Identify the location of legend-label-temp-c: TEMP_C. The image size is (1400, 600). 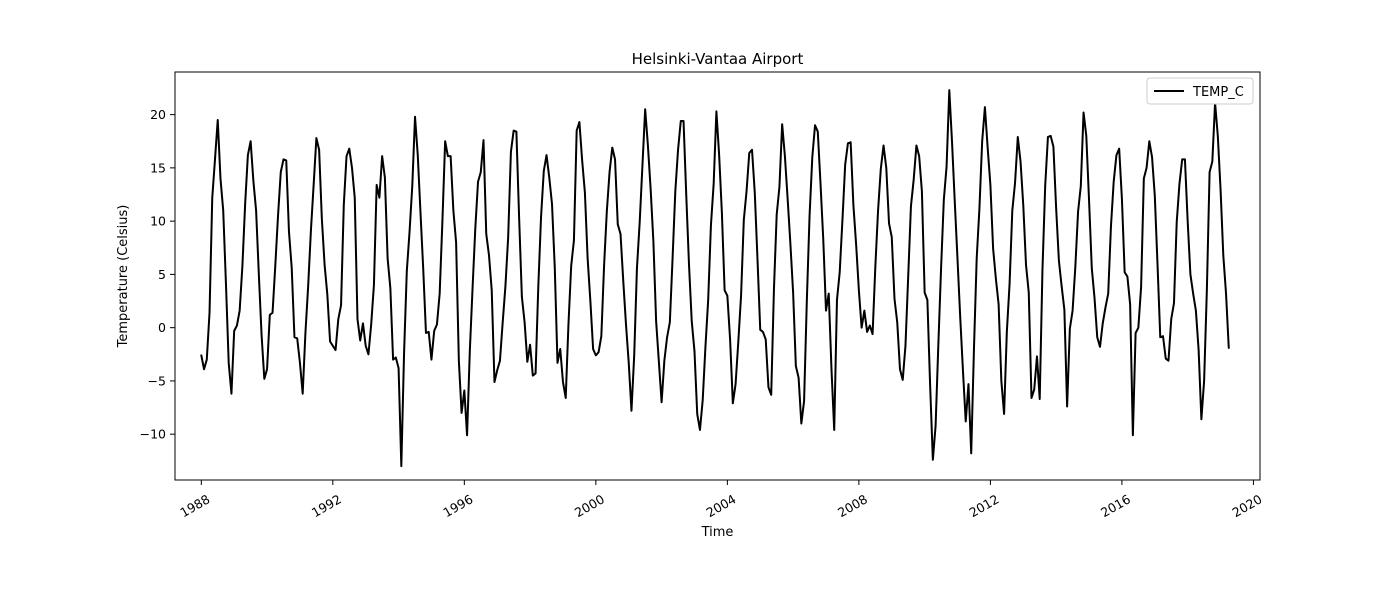
(1218, 92).